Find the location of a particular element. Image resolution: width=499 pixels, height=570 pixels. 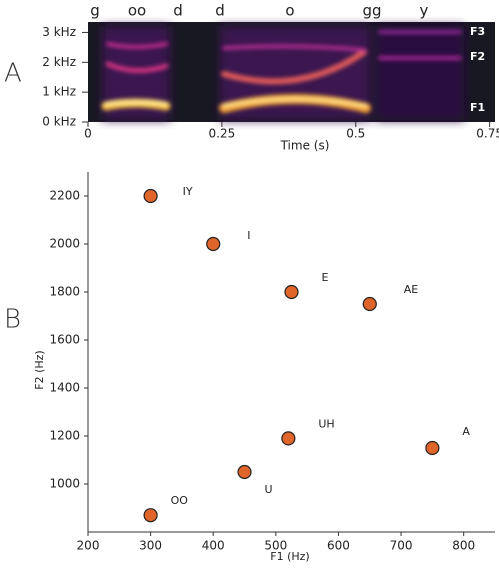

x-axis-label: F1 (Hz) is located at coordinates (289, 556).